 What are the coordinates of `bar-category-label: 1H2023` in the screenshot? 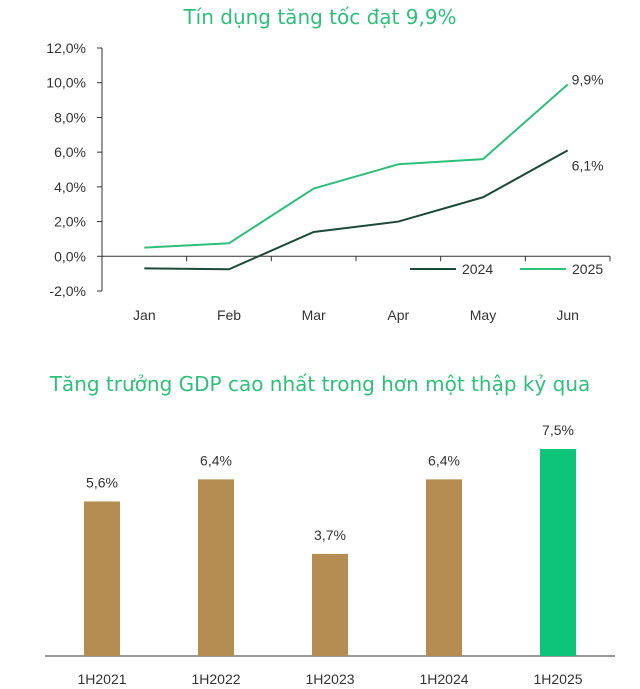 It's located at (329, 679).